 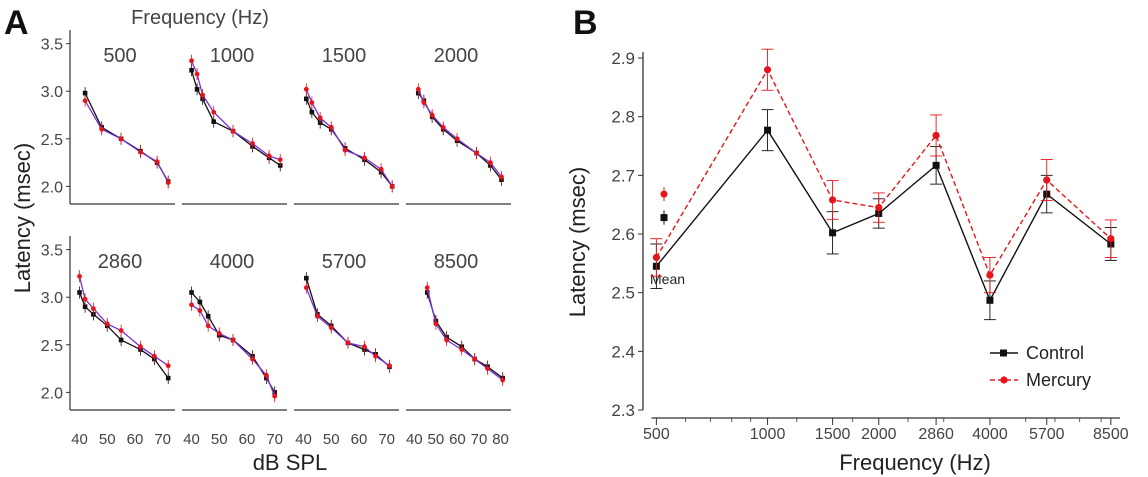 I want to click on mean-point-mercury, so click(x=664, y=194).